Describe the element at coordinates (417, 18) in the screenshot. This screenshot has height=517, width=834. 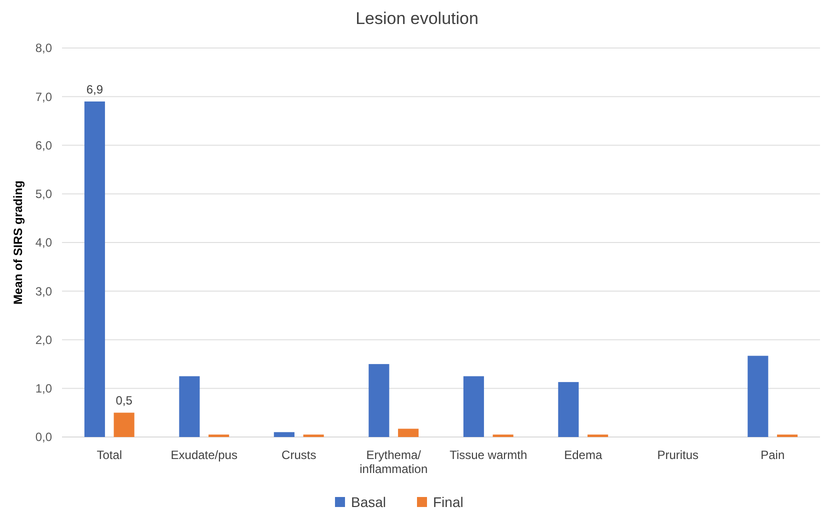
I see `chart-title: Lesion evolution` at that location.